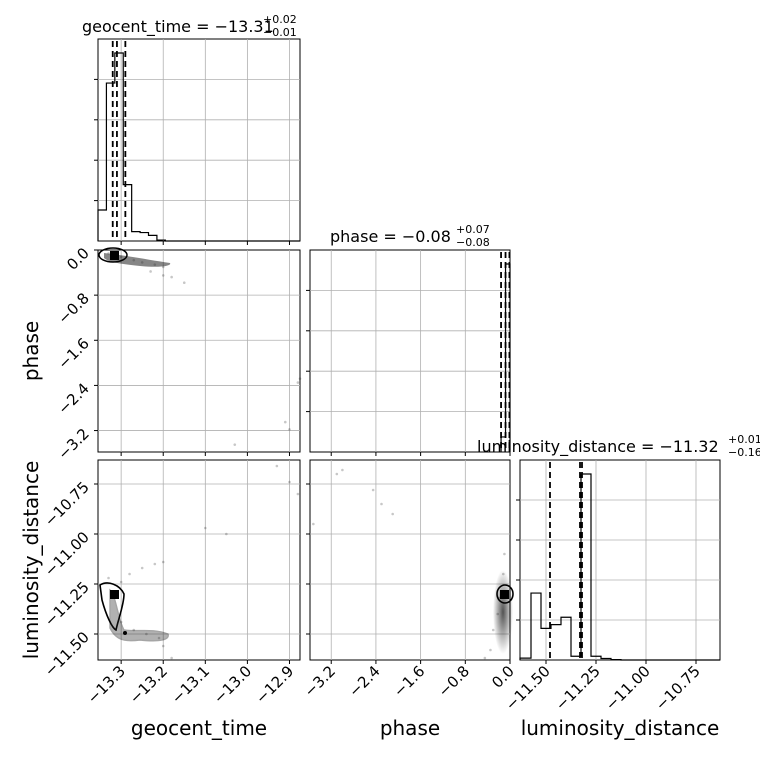  Describe the element at coordinates (390, 236) in the screenshot. I see `title-phase: phase = −0.08` at that location.